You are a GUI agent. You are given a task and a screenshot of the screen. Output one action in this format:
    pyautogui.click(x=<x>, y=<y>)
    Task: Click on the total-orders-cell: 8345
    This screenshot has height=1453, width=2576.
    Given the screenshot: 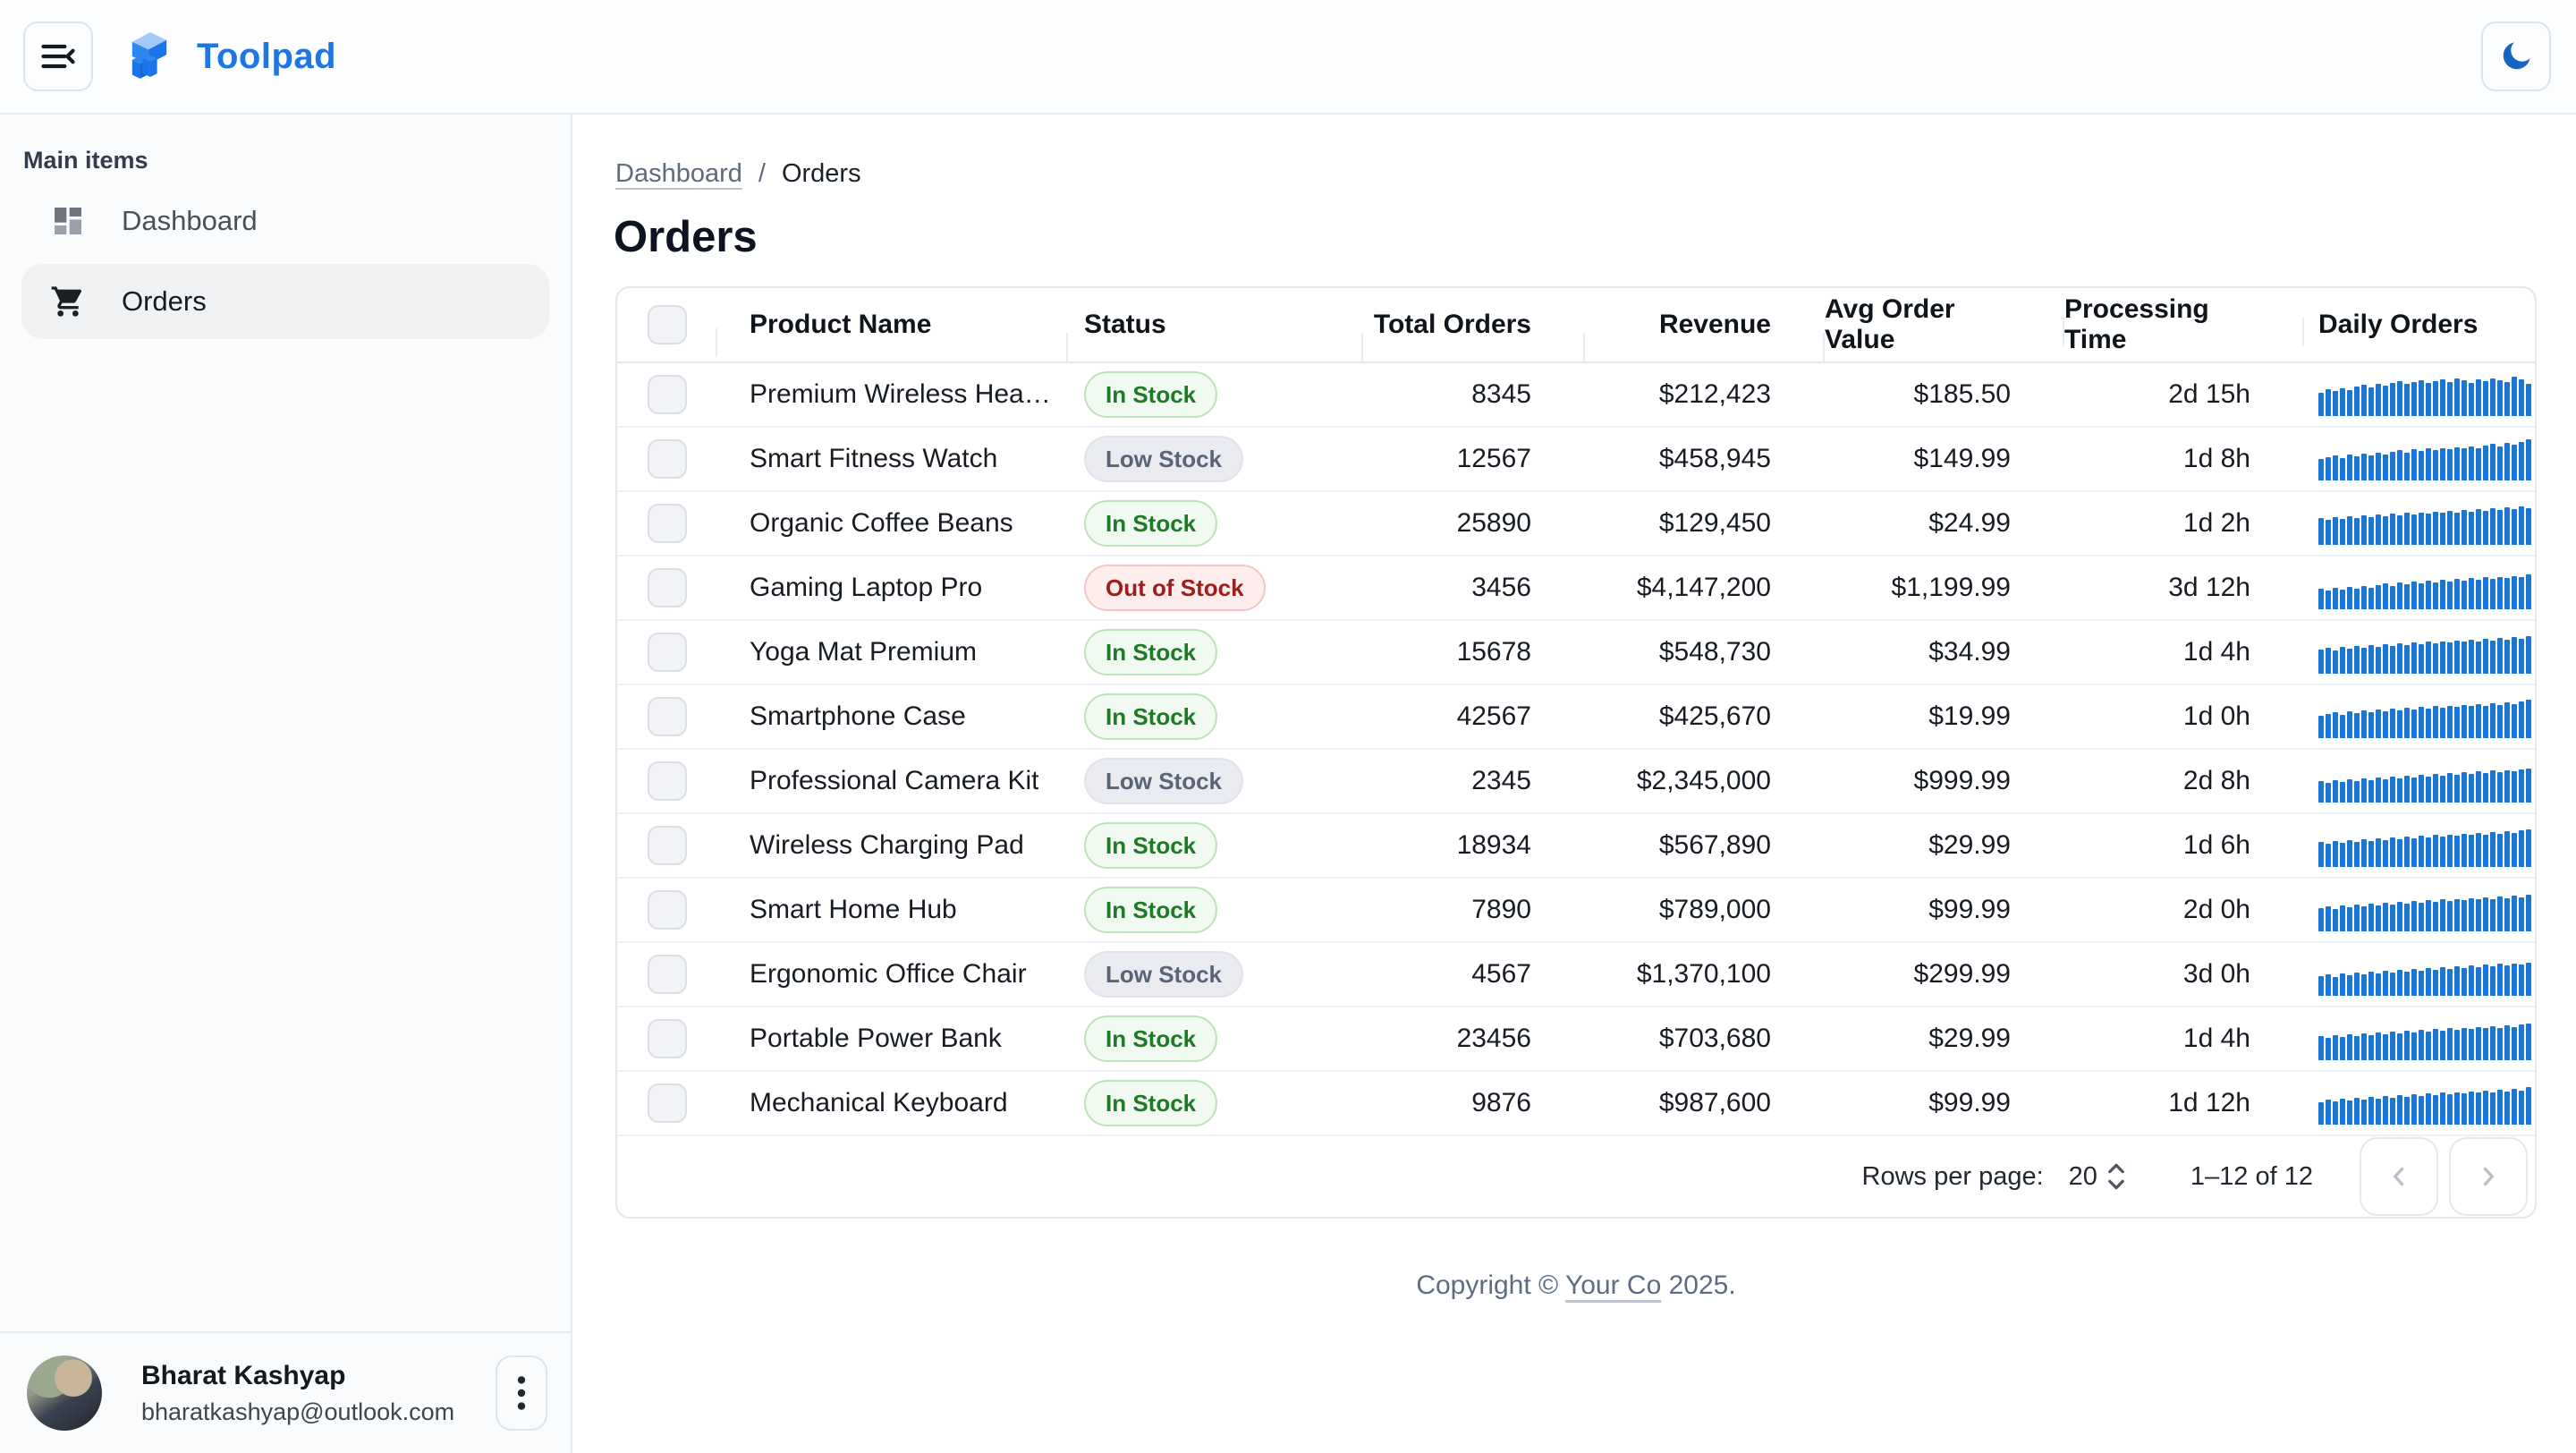 What is the action you would take?
    pyautogui.click(x=1501, y=394)
    